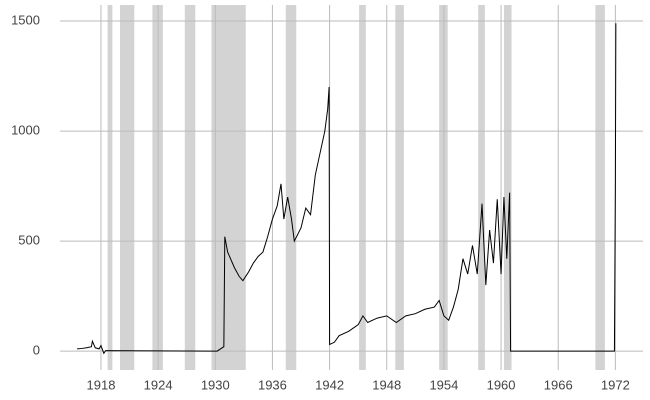 The width and height of the screenshot is (650, 400). Describe the element at coordinates (25, 130) in the screenshot. I see `y-tick-label: 1000` at that location.